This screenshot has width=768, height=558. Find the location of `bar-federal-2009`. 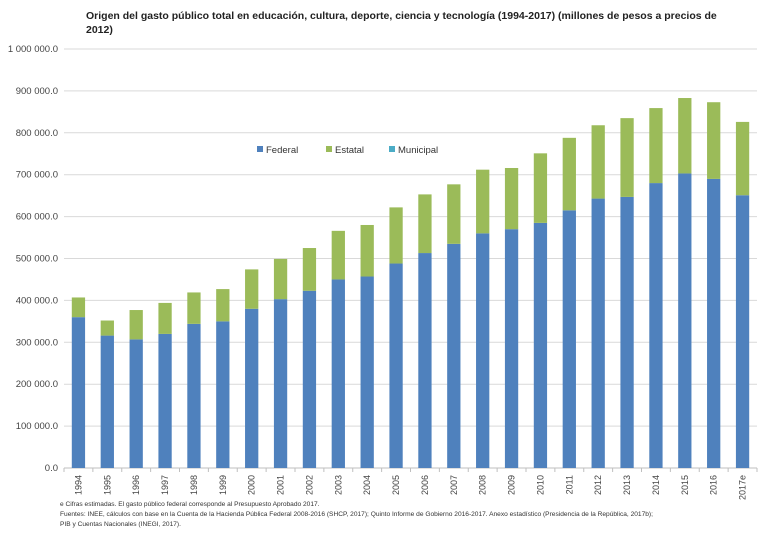

bar-federal-2009 is located at coordinates (511, 348).